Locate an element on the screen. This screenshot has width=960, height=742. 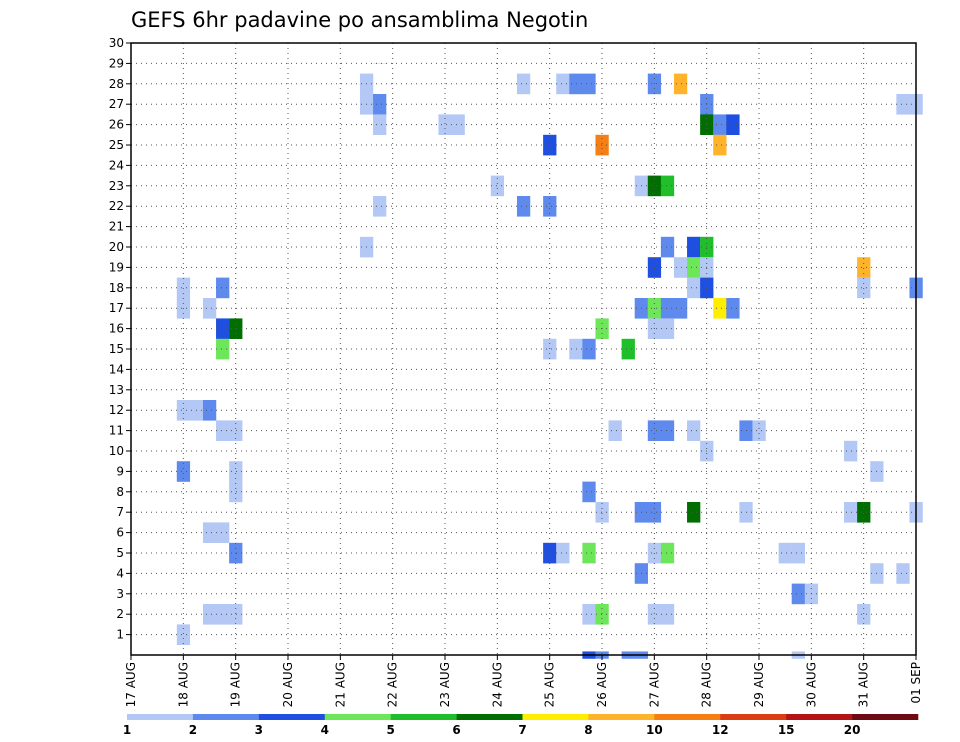
y-tick-label: 23 is located at coordinates (116, 186).